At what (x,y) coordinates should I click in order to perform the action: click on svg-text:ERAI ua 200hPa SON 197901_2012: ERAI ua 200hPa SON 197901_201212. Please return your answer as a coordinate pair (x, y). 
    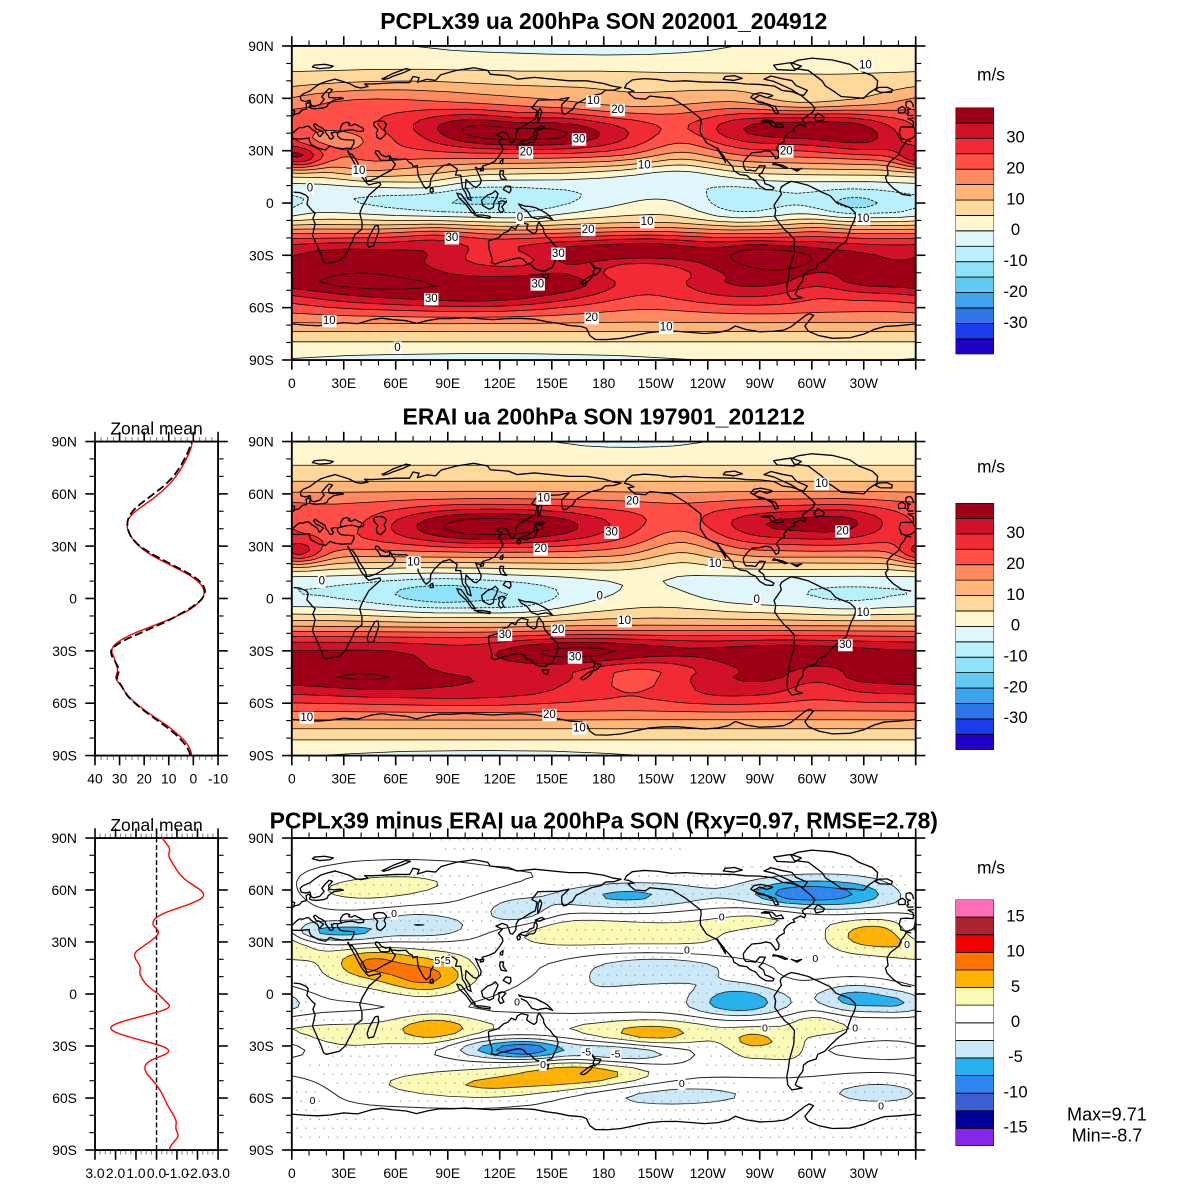
    Looking at the image, I should click on (604, 416).